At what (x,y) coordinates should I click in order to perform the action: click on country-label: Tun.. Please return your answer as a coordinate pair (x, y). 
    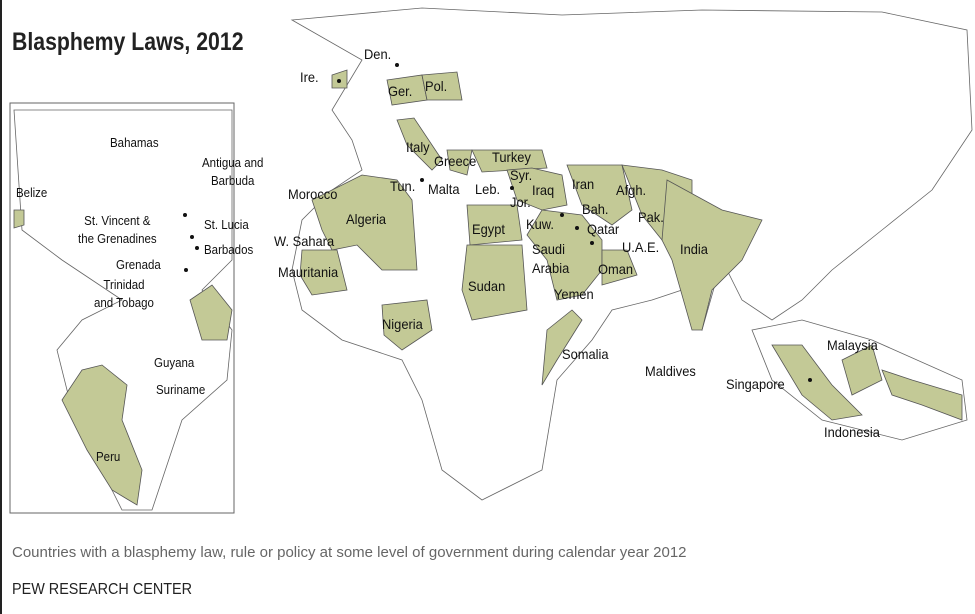
    Looking at the image, I should click on (403, 186).